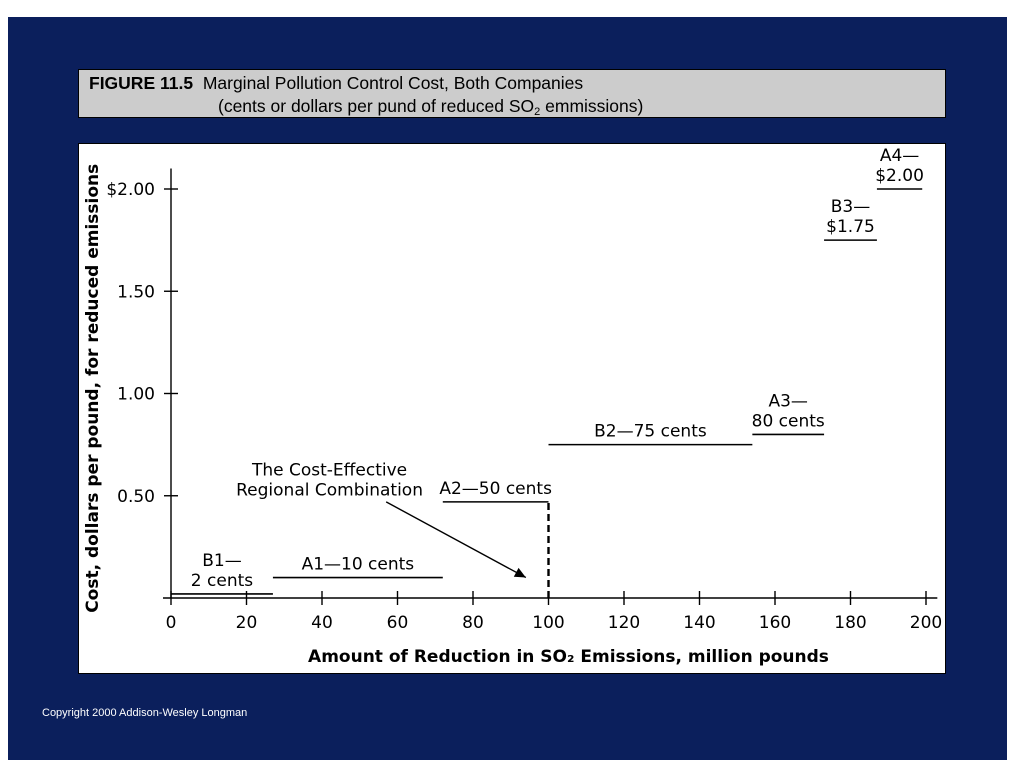 Image resolution: width=1024 pixels, height=768 pixels. Describe the element at coordinates (329, 490) in the screenshot. I see `annotation-line-1: Regional Combination` at that location.